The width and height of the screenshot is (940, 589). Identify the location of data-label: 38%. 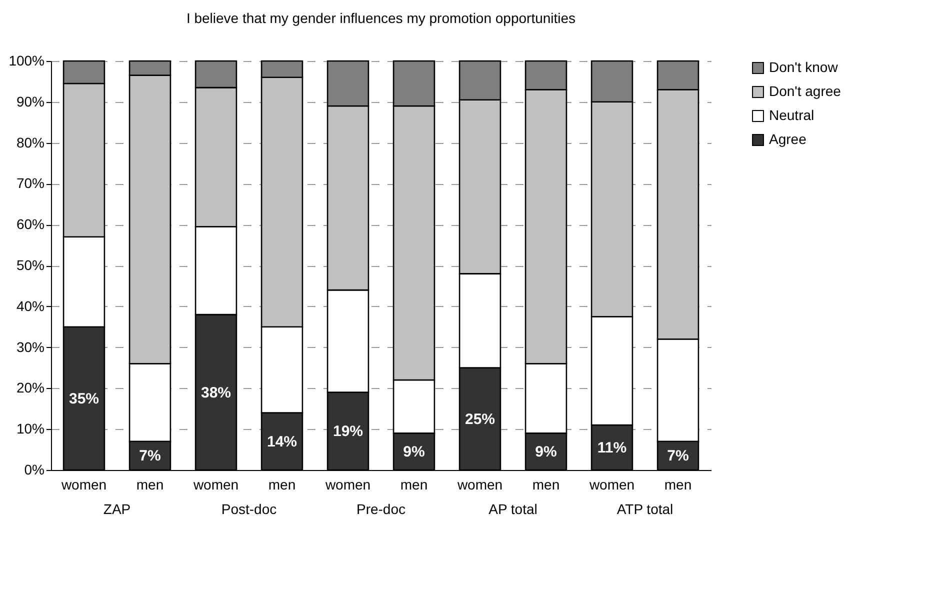
(216, 393).